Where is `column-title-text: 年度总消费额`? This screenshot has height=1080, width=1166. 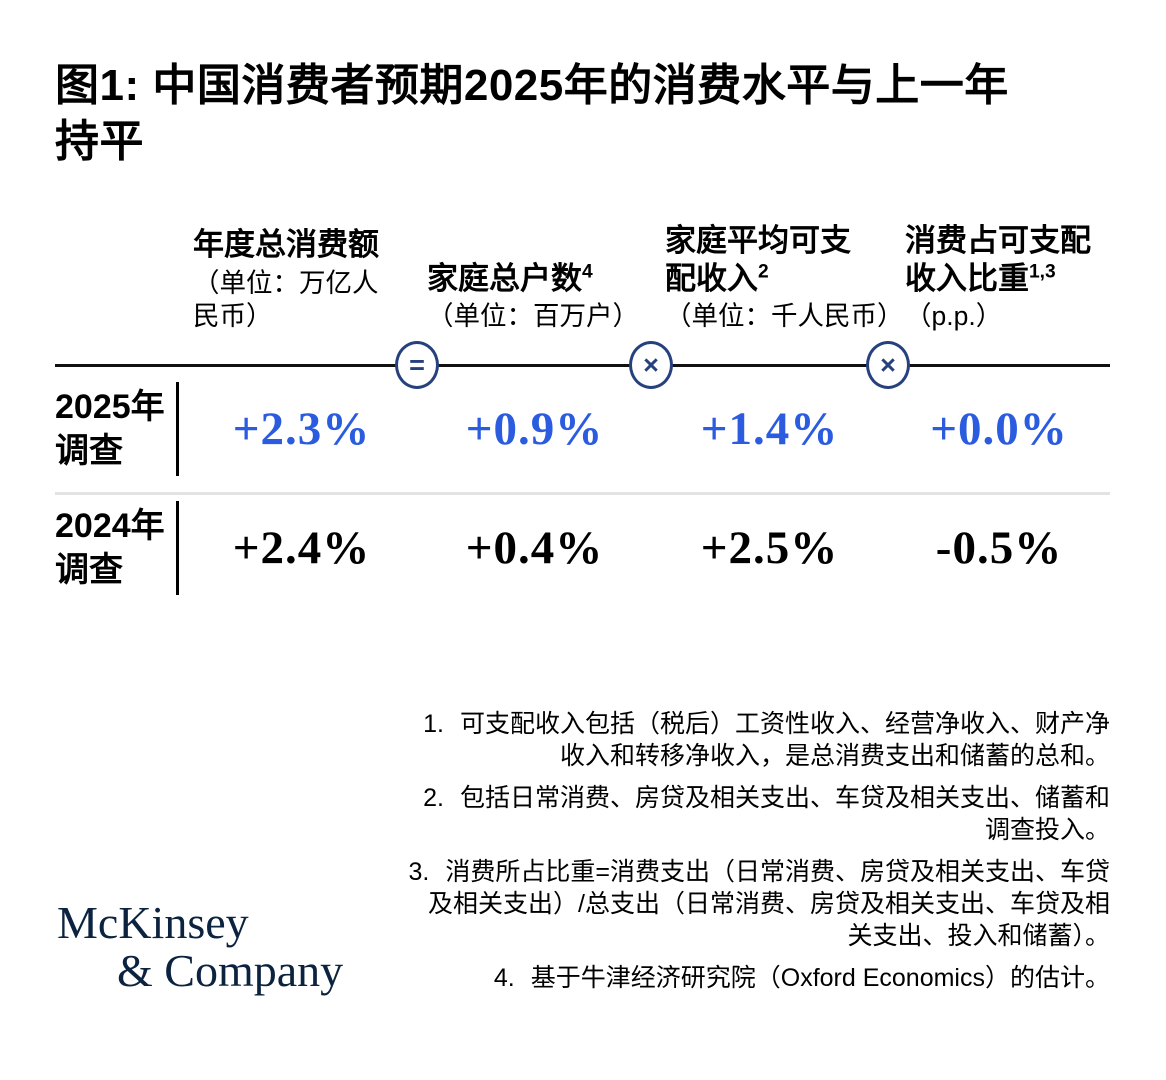 column-title-text: 年度总消费额 is located at coordinates (286, 245).